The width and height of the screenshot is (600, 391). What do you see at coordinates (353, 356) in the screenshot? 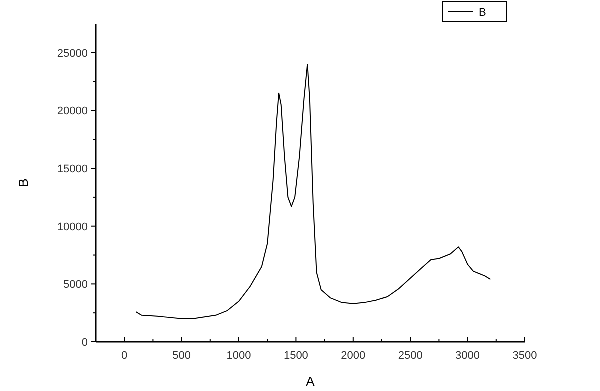
I see `x-tick-label: 2000` at bounding box center [353, 356].